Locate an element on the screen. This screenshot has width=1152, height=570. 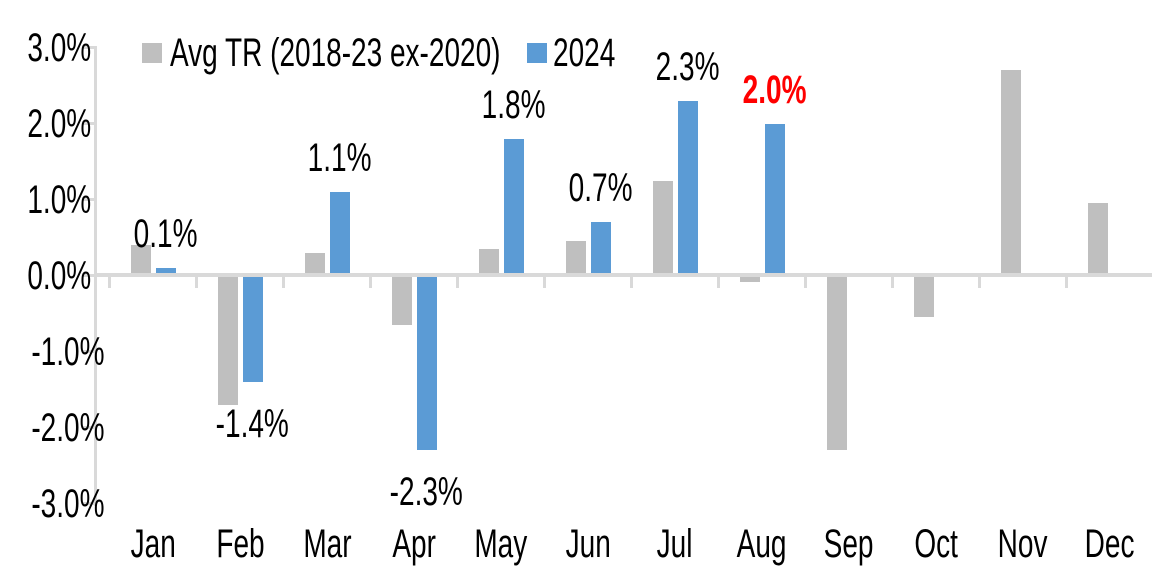
x-axis-label-sep: Sep is located at coordinates (849, 544).